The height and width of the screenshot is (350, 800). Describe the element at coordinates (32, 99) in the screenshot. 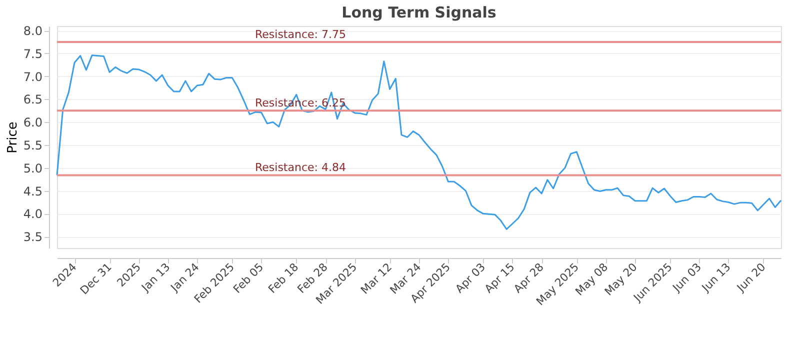

I see `y-tick-label: 6.5` at that location.